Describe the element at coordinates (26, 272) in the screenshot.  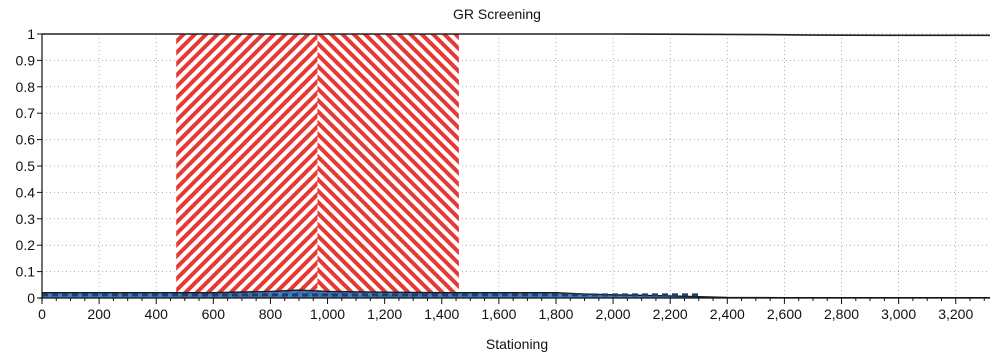
I see `y-tick-label: 0.1` at that location.